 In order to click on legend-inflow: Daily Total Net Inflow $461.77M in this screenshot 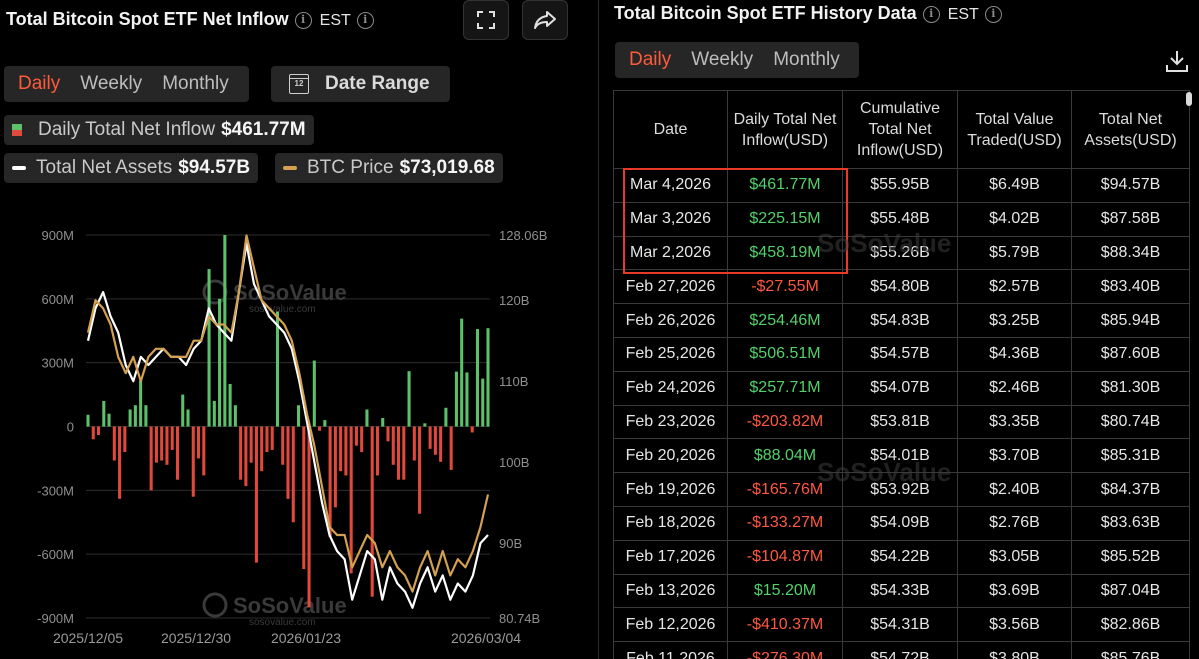, I will do `click(159, 130)`.